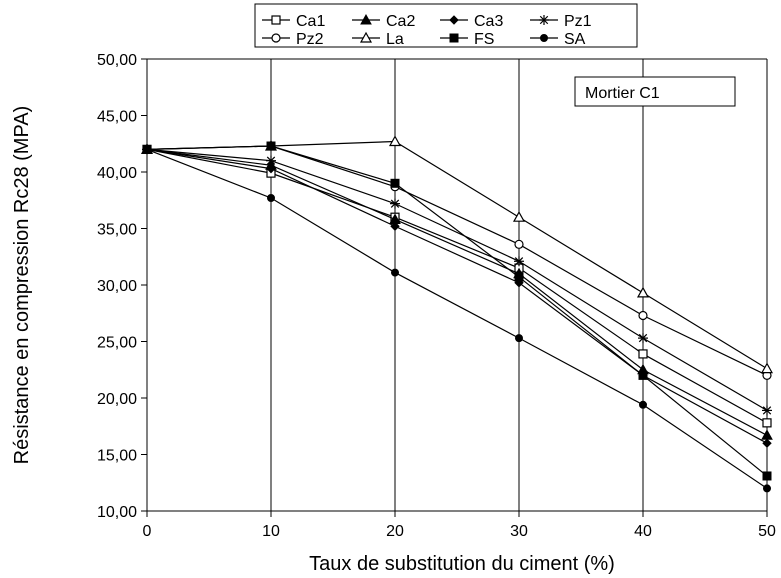  I want to click on legend-label-fs: FS, so click(484, 39).